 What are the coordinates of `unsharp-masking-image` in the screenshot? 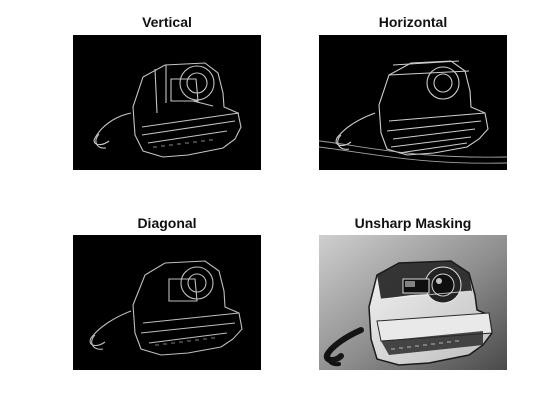 It's located at (413, 302).